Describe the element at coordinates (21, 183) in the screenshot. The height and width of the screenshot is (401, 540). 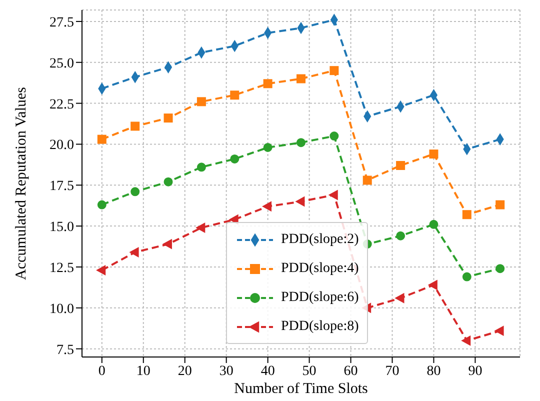
I see `y-axis-title: Accumulated Reputation Values` at that location.